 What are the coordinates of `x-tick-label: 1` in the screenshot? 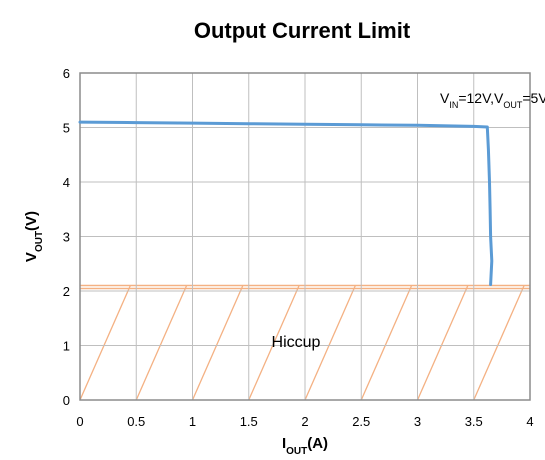 It's located at (192, 421).